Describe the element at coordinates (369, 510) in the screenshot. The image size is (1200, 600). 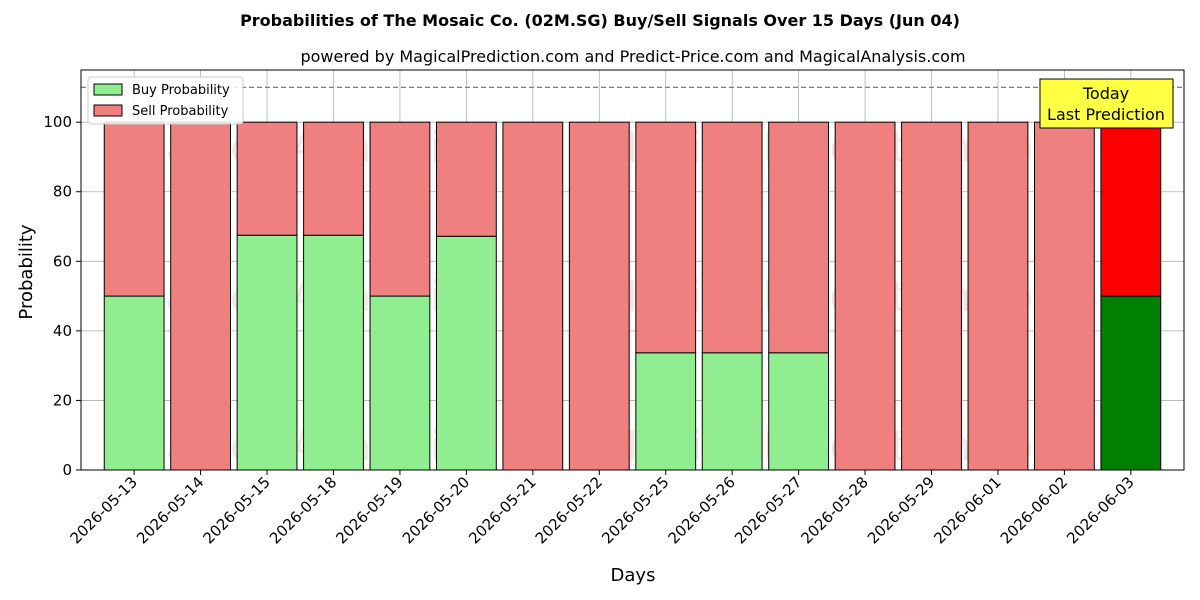
I see `x-tick-label: 2026-05-19` at that location.